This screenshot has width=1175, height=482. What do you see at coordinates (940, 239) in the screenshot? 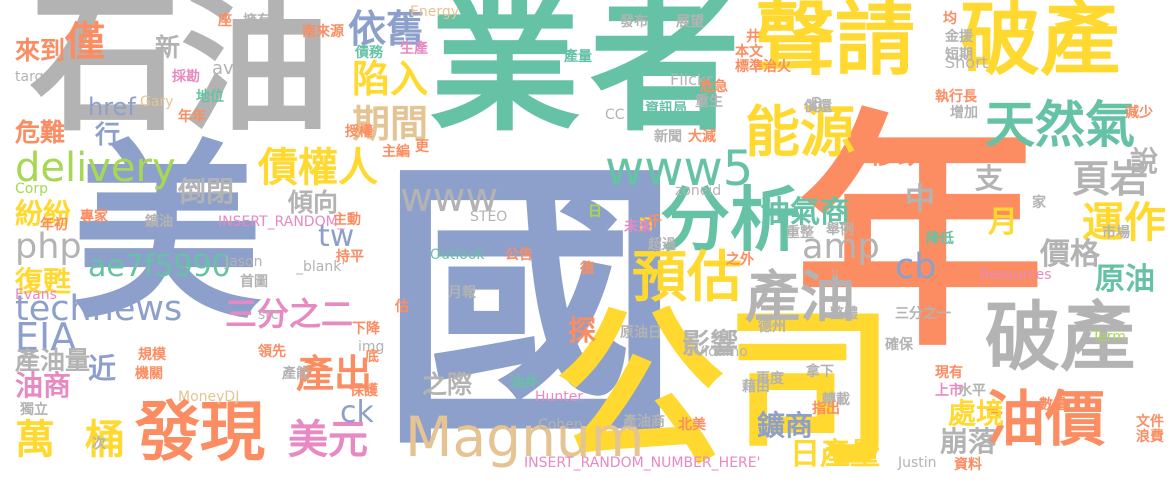
I see `word-jiangdi: 降低` at bounding box center [940, 239].